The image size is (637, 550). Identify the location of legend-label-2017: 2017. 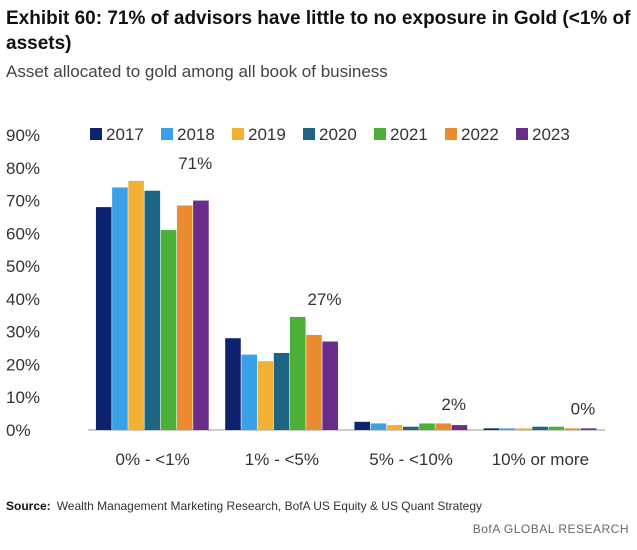
(125, 134).